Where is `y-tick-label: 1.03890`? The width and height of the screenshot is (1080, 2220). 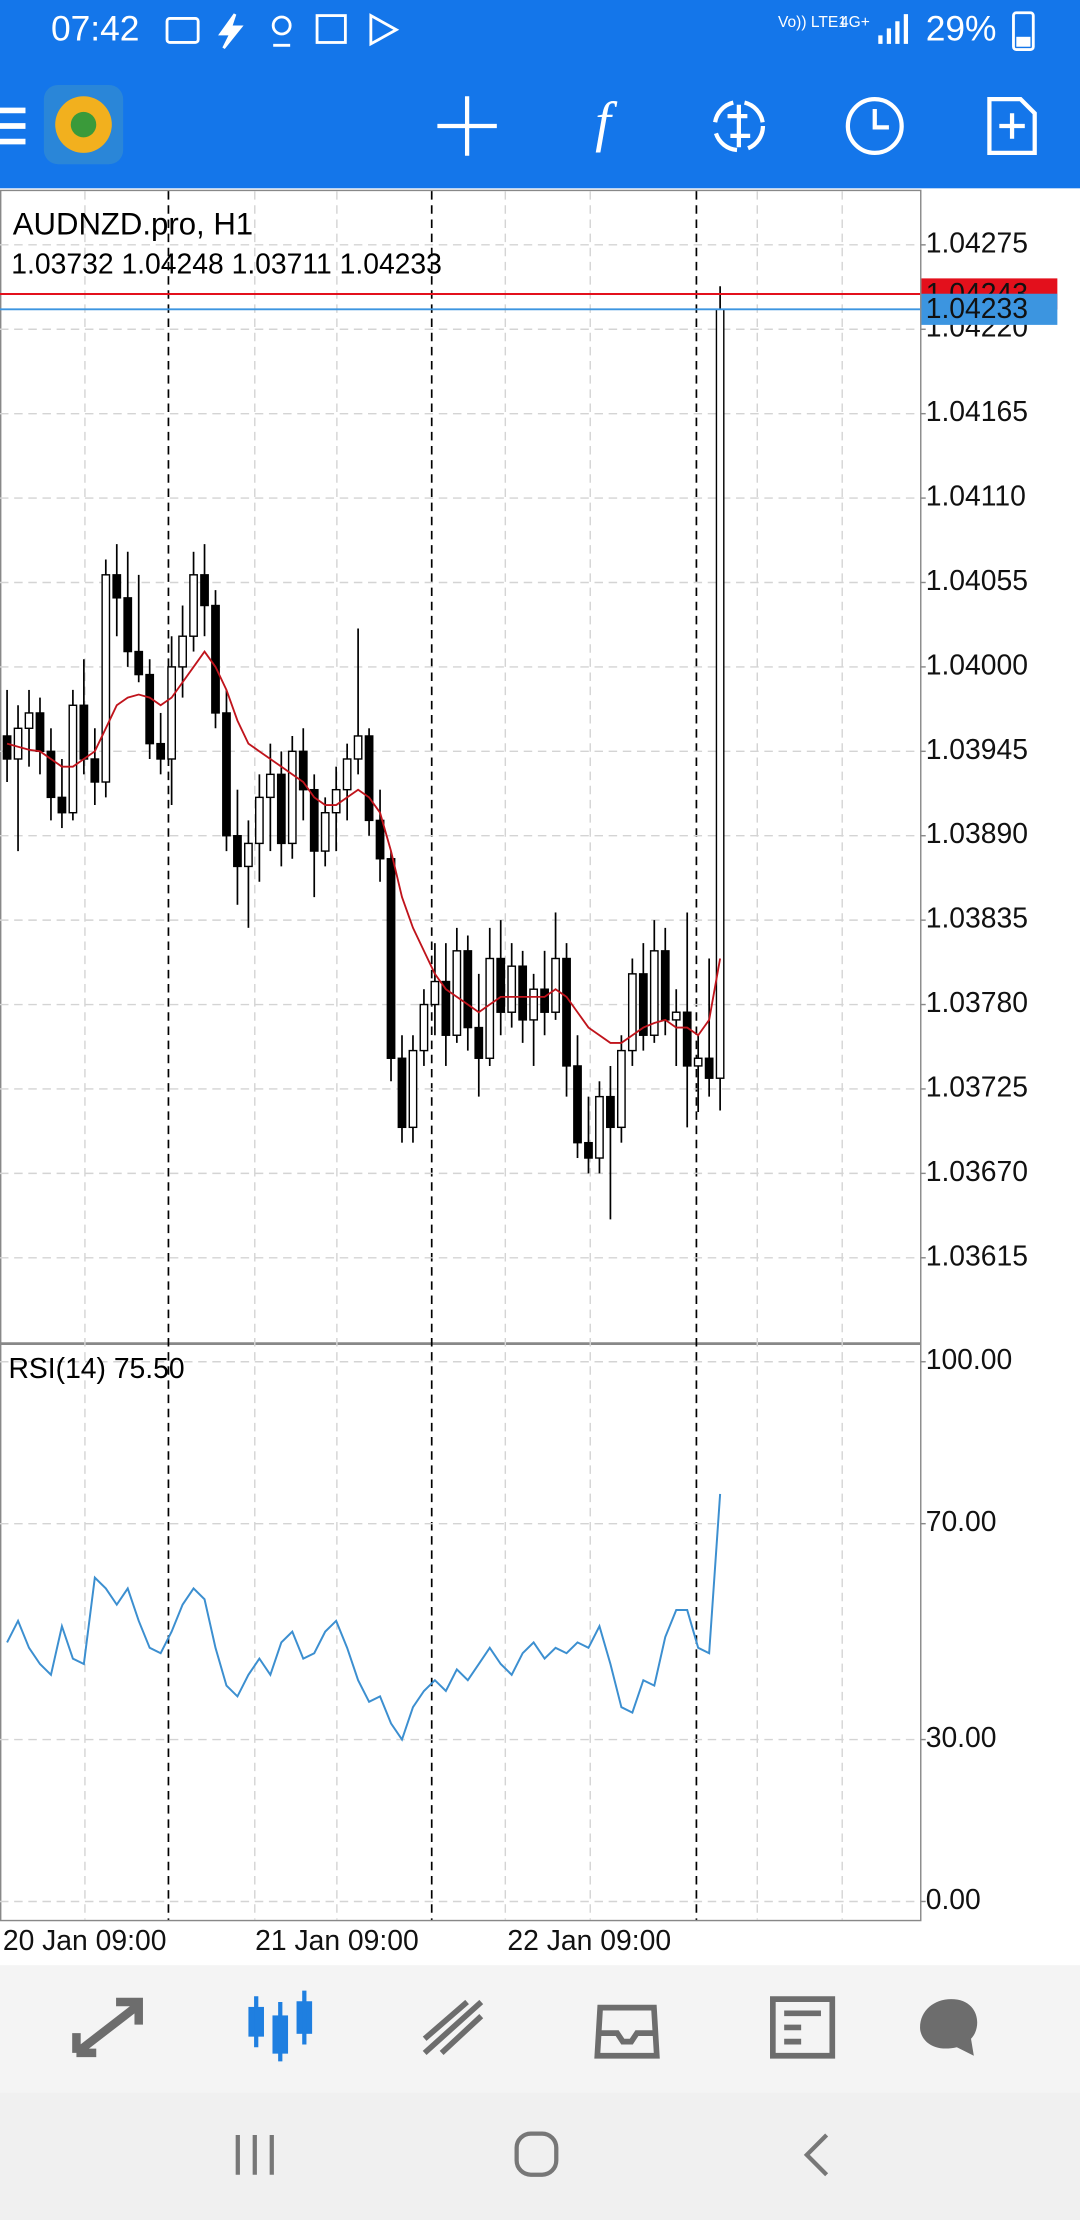
y-tick-label: 1.03890 is located at coordinates (977, 833).